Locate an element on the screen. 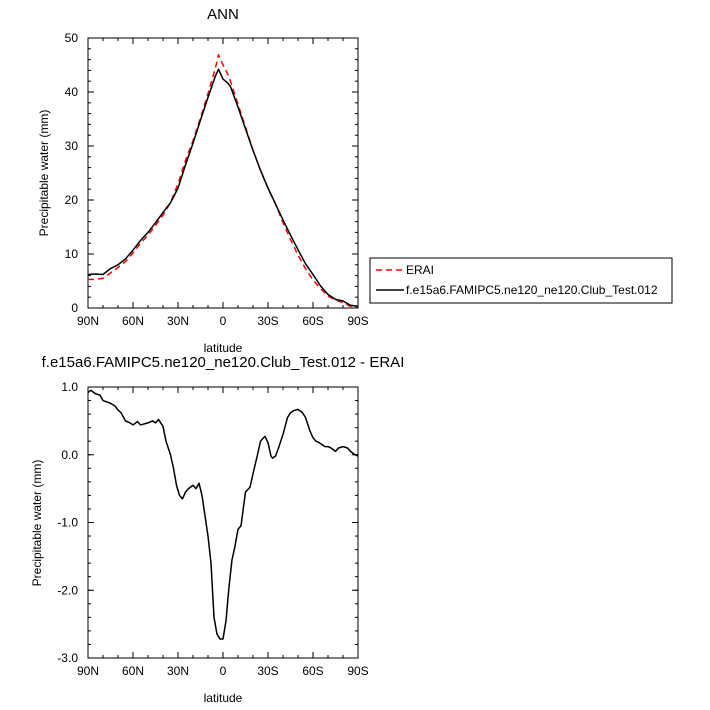 The width and height of the screenshot is (710, 710). top-x-tick-label: 30N is located at coordinates (178, 321).